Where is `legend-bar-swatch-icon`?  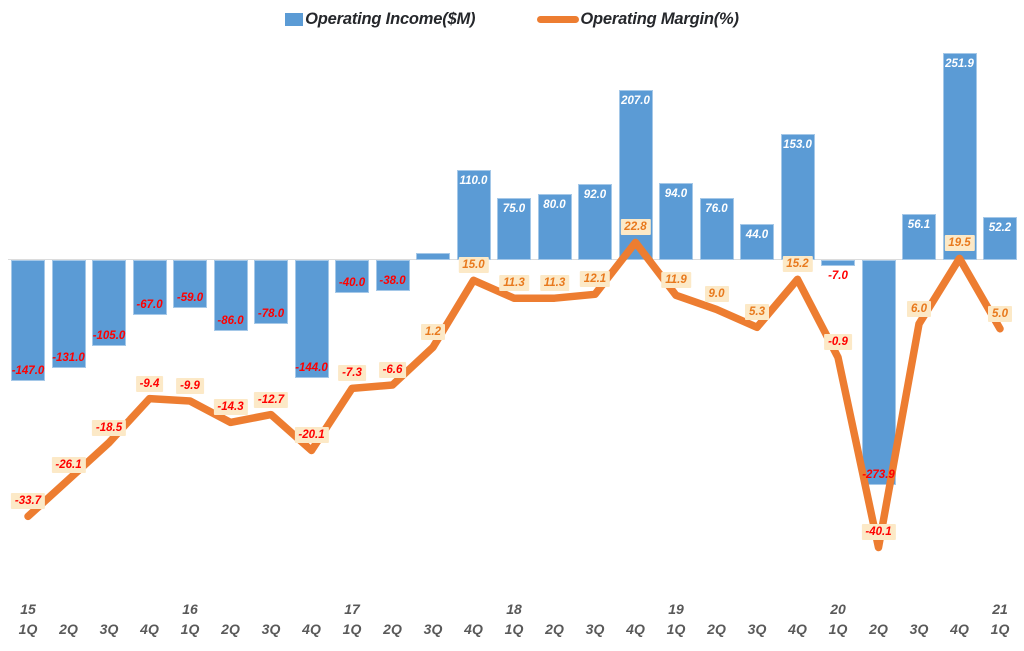 legend-bar-swatch-icon is located at coordinates (294, 19).